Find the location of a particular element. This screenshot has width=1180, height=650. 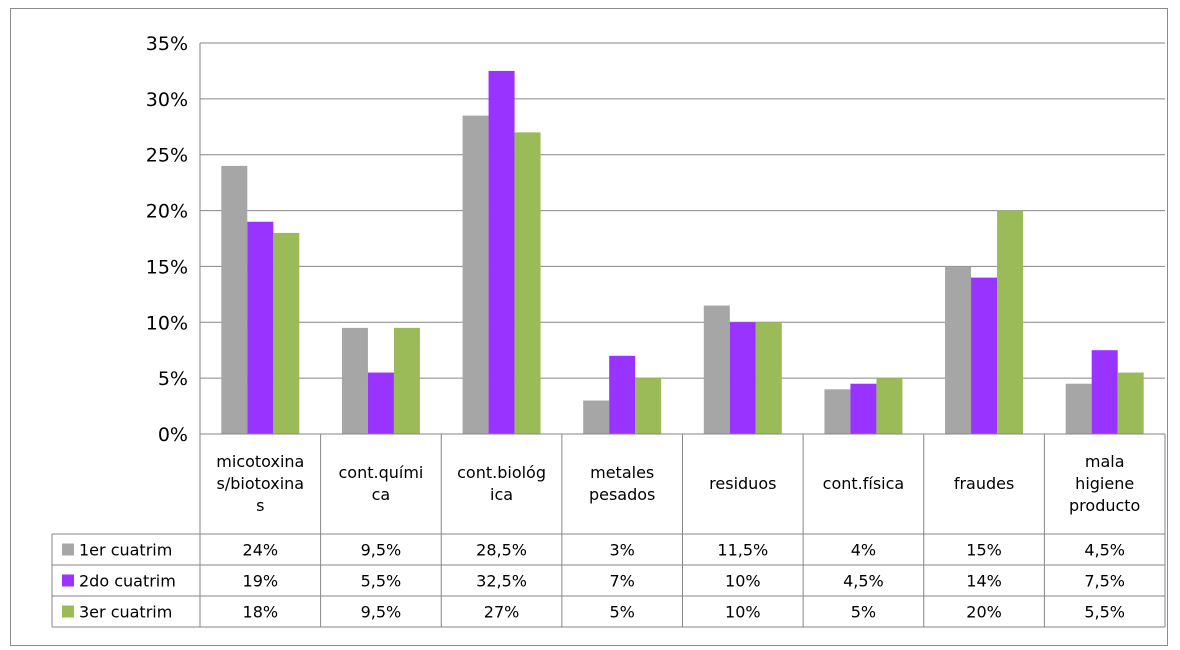

category-label: mala is located at coordinates (1105, 461).